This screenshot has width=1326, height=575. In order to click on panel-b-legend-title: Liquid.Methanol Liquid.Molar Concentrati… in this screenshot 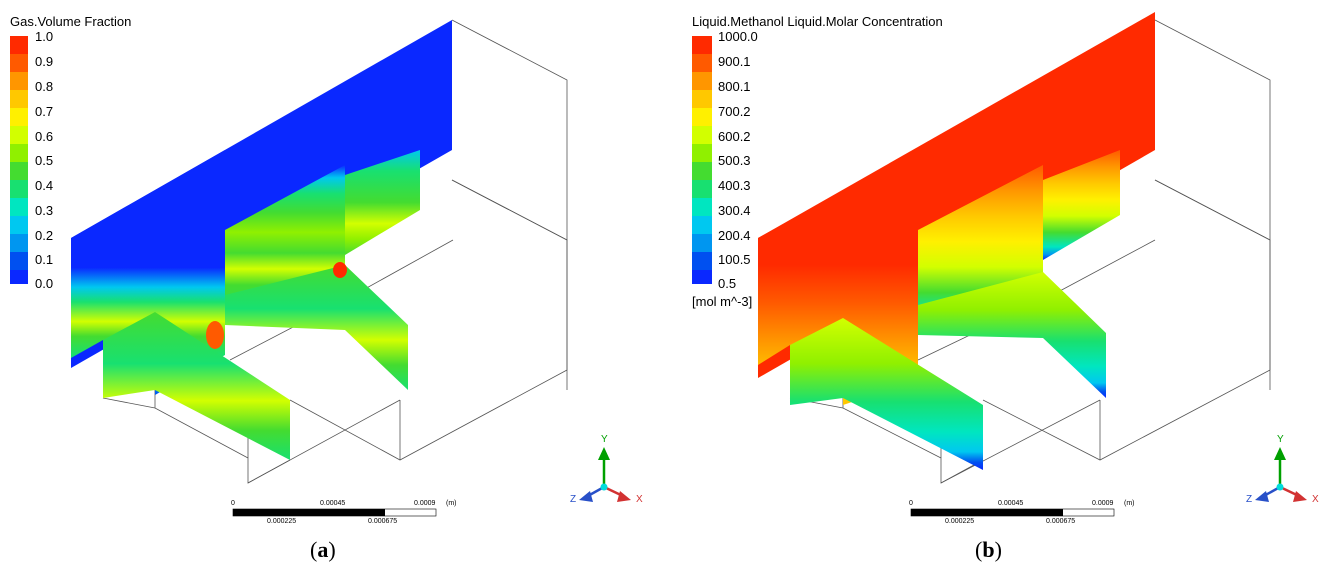, I will do `click(817, 21)`.